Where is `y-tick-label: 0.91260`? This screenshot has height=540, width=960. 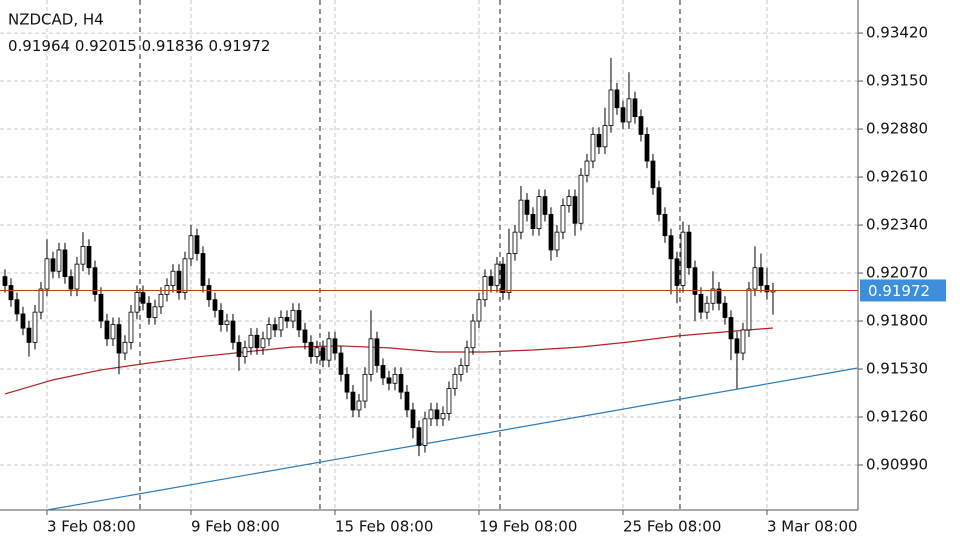 y-tick-label: 0.91260 is located at coordinates (897, 417).